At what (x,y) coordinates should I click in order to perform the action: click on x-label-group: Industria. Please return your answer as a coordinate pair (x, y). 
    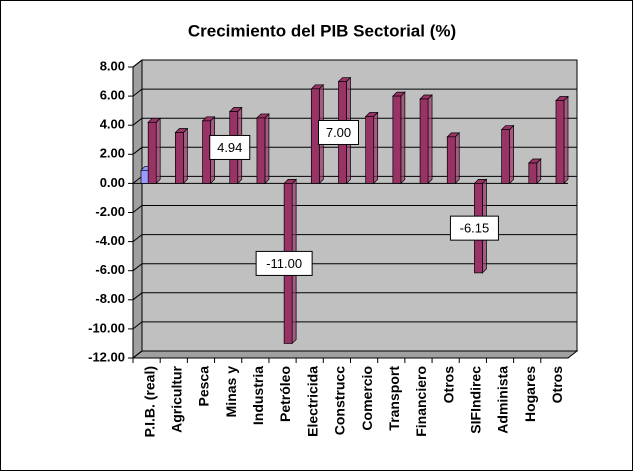
    Looking at the image, I should click on (258, 395).